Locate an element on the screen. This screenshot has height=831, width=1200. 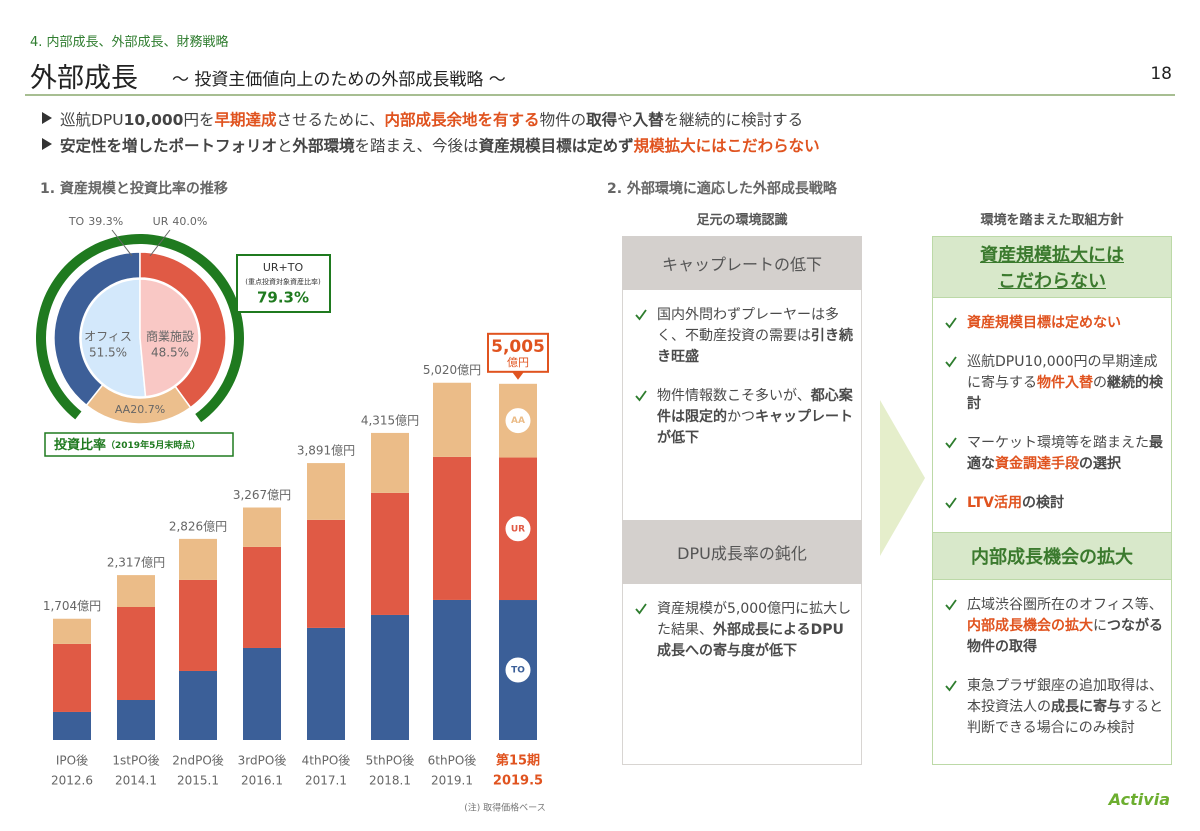
text-segment: の is located at coordinates (1100, 383).